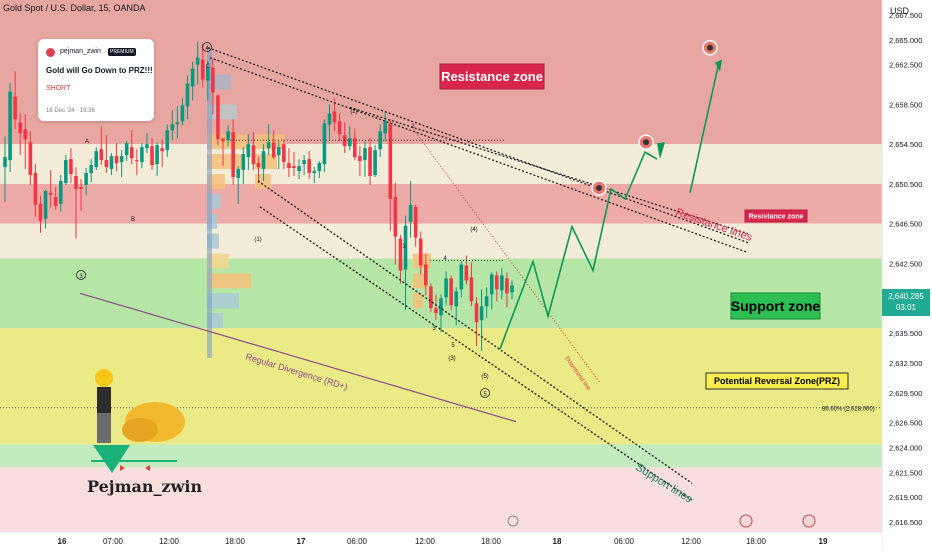  What do you see at coordinates (425, 541) in the screenshot?
I see `x-tick-label-6: 12:00` at bounding box center [425, 541].